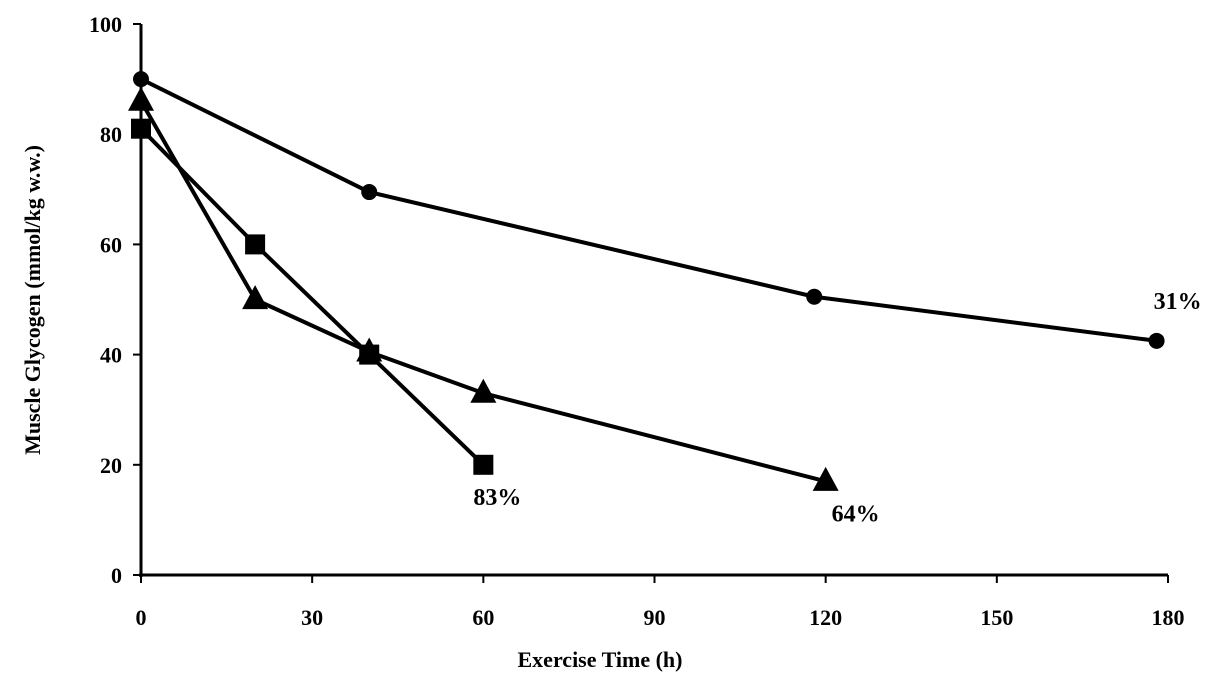 The width and height of the screenshot is (1224, 677). What do you see at coordinates (111, 134) in the screenshot?
I see `y-tick-label: 80` at bounding box center [111, 134].